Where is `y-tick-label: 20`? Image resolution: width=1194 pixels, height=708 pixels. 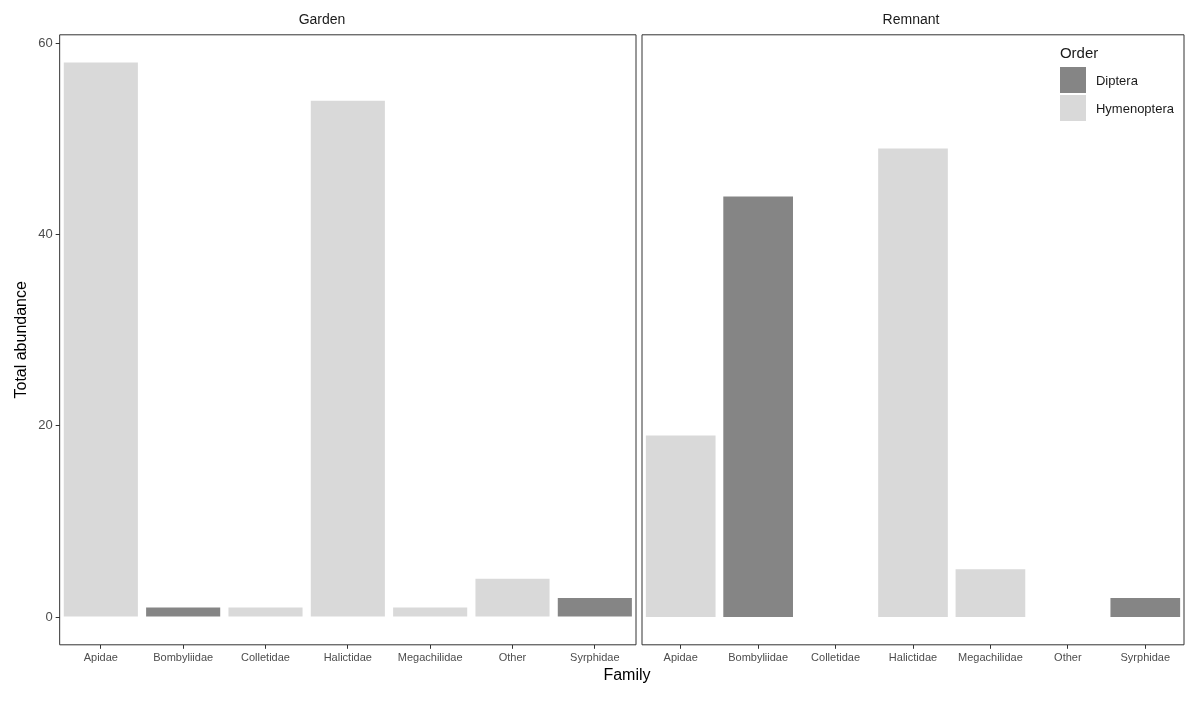
y-tick-label: 20 is located at coordinates (45, 425).